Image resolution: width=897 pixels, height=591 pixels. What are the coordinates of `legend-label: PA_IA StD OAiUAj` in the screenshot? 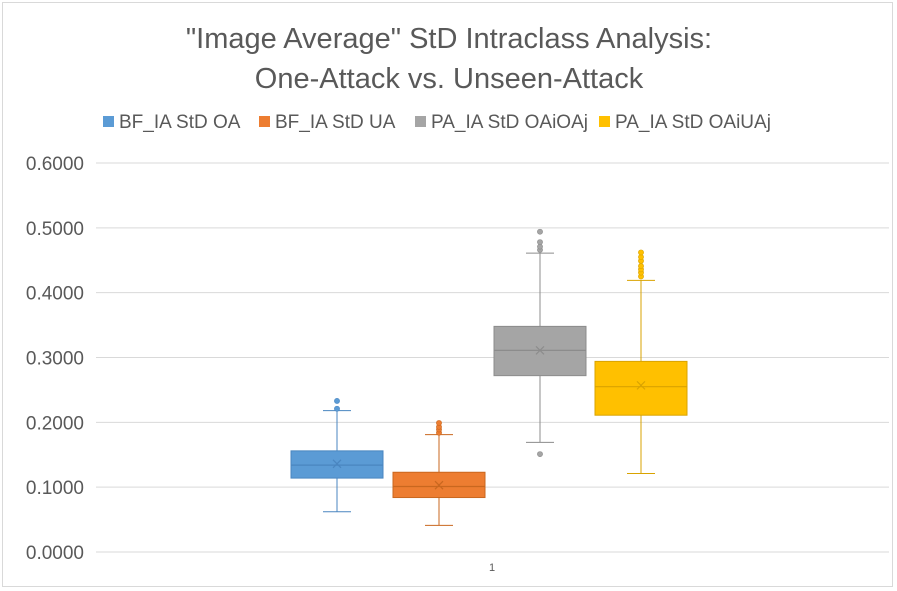 It's located at (693, 122).